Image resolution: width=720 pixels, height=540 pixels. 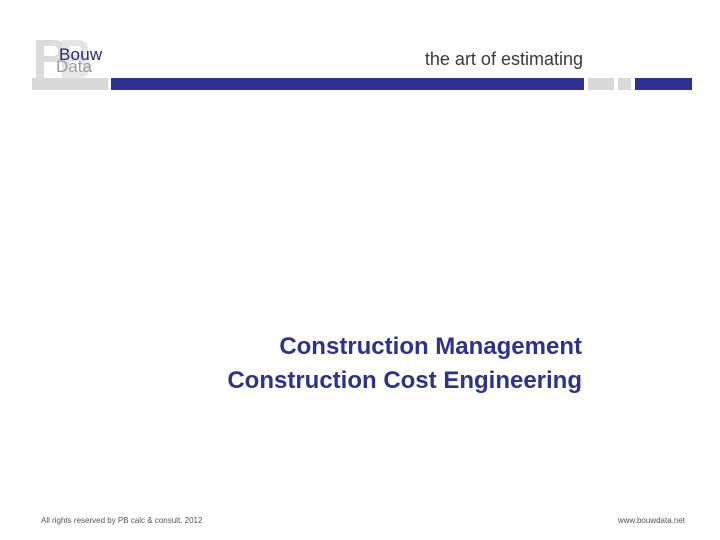 I want to click on pb-logo-icon, so click(x=70, y=58).